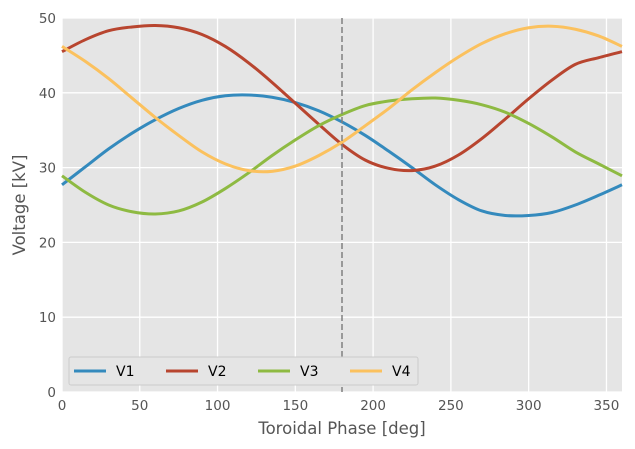 Image resolution: width=635 pixels, height=449 pixels. What do you see at coordinates (401, 372) in the screenshot?
I see `legend-label: V4` at bounding box center [401, 372].